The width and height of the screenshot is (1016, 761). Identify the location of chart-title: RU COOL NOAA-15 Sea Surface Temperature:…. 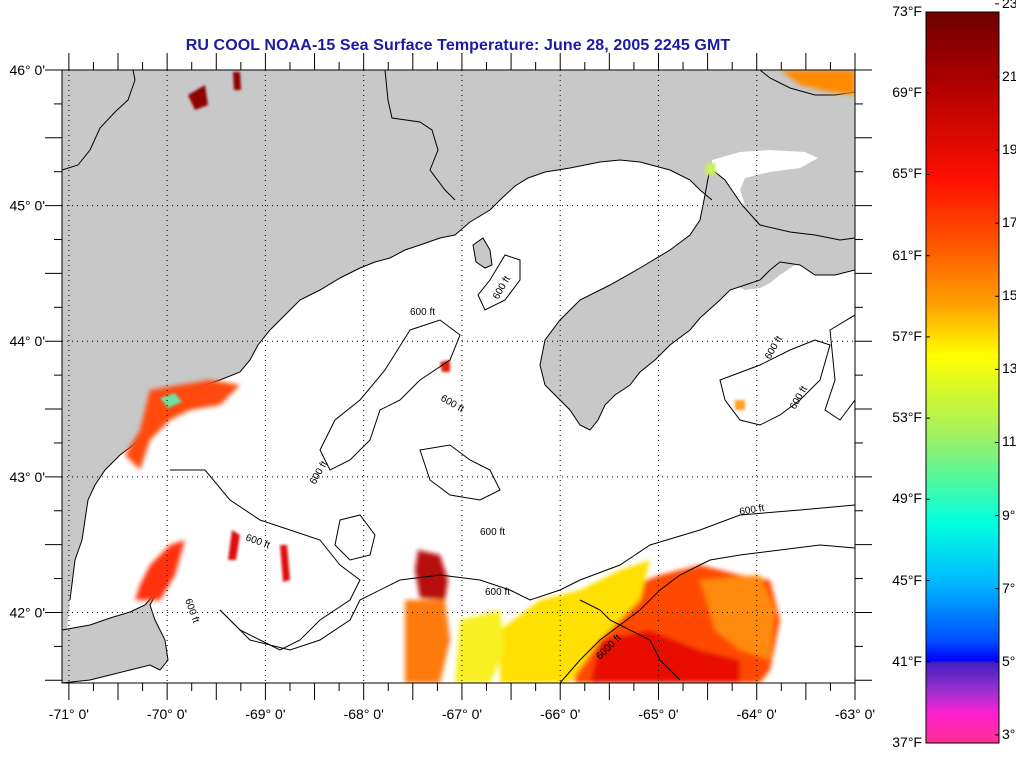
(458, 45).